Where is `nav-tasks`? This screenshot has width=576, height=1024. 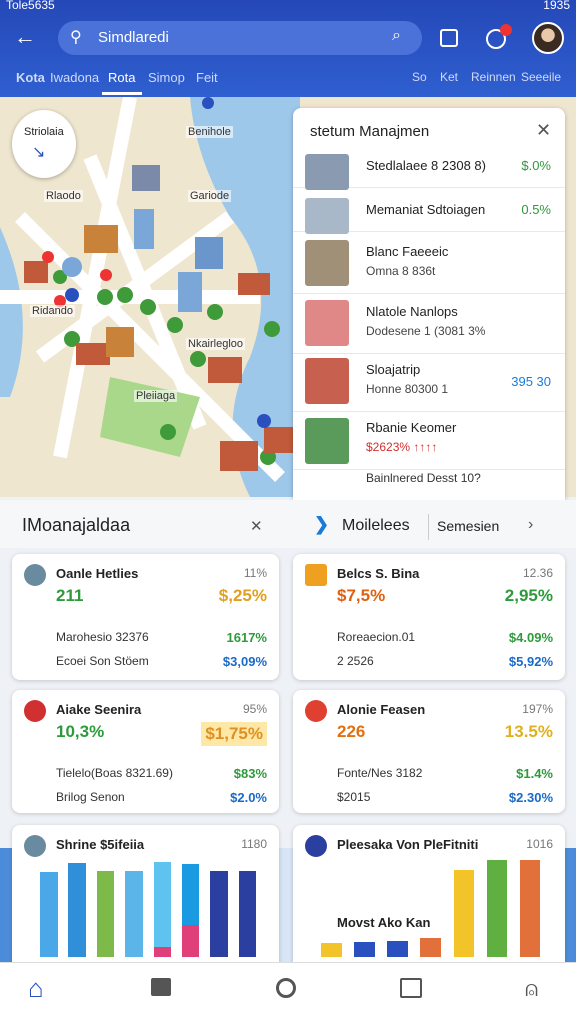
nav-tasks is located at coordinates (161, 987).